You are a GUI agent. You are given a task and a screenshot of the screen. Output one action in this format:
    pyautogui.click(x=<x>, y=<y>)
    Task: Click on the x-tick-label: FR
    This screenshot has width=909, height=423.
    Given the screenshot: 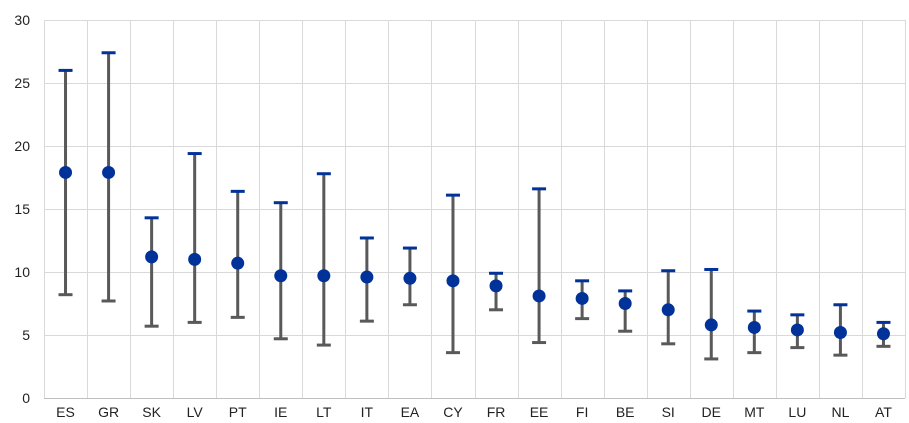 What is the action you would take?
    pyautogui.click(x=496, y=412)
    